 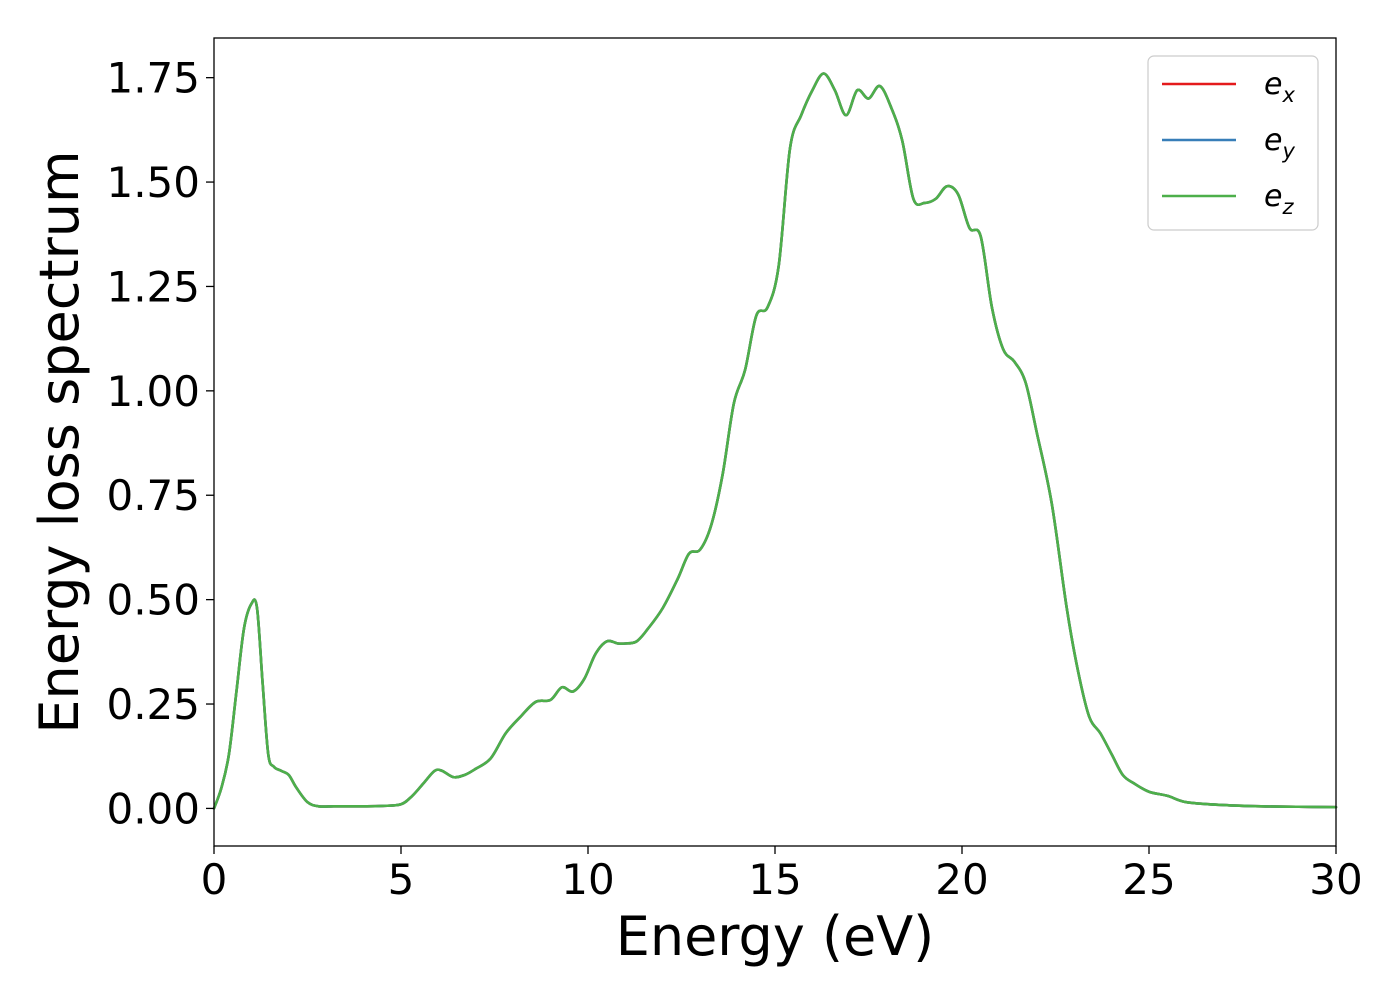 I want to click on y-tick-label: 1.50, so click(x=153, y=182).